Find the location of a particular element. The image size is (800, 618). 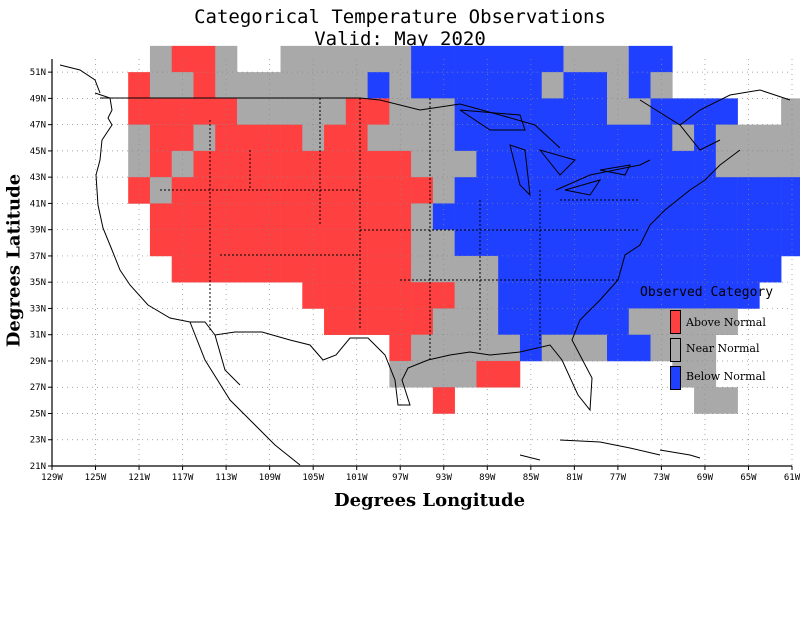

x-tick-label: 61W is located at coordinates (792, 478).